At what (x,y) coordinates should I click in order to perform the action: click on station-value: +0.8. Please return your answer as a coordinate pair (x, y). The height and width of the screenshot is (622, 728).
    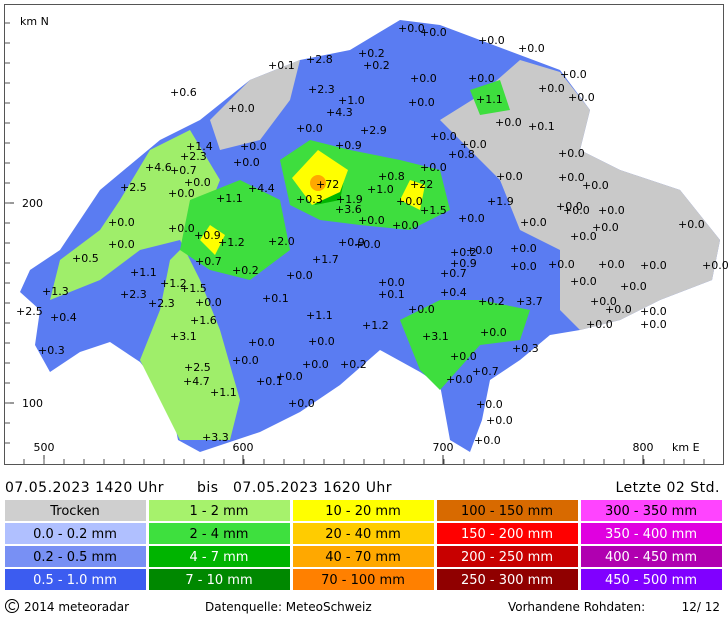
    Looking at the image, I should click on (461, 154).